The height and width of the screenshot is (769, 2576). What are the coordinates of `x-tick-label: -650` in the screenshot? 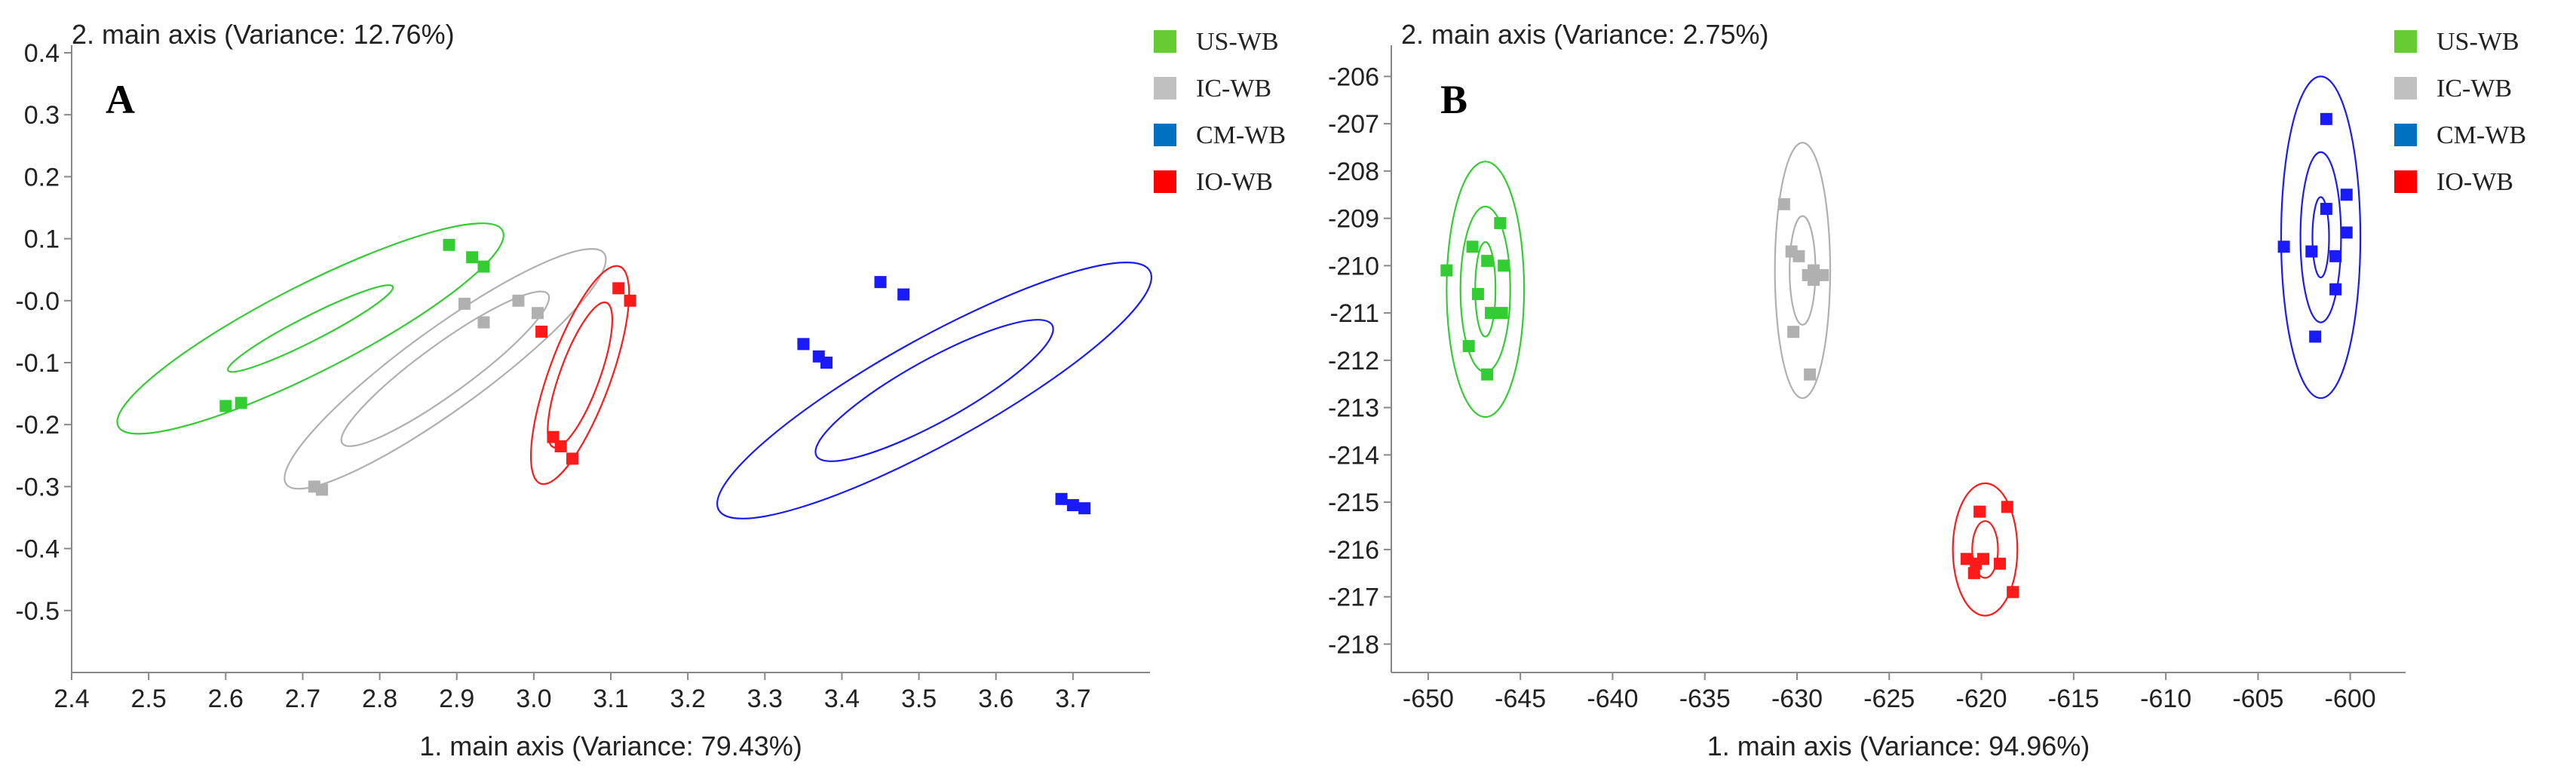 It's located at (1428, 699).